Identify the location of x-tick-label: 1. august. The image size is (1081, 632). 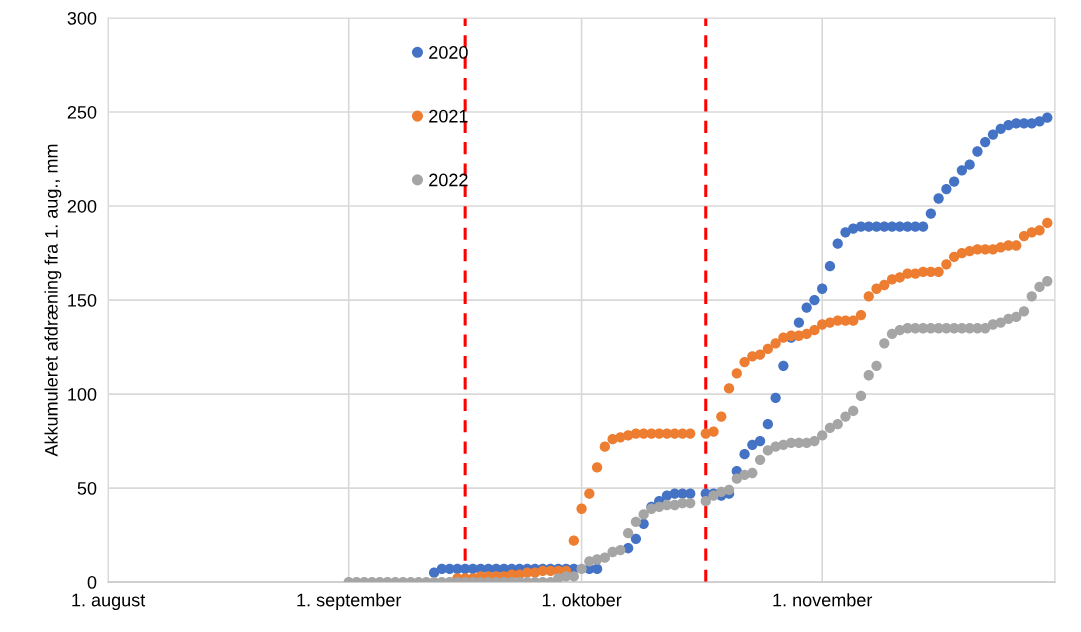
(109, 602).